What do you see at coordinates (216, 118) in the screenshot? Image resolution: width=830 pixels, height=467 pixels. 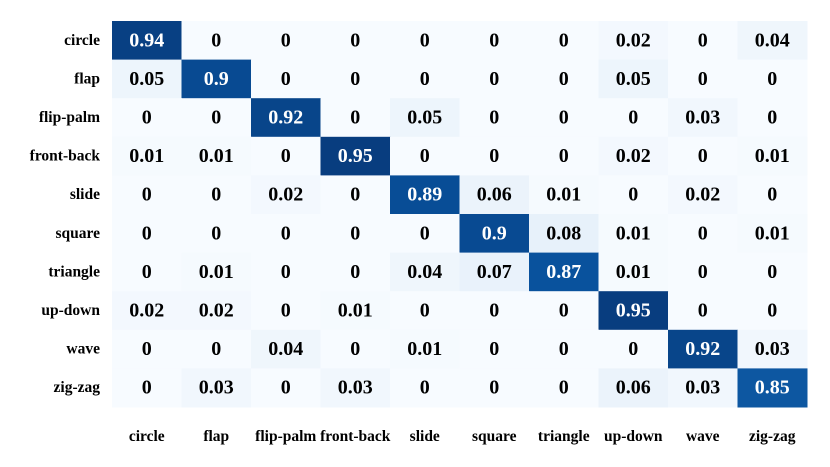 I see `cell-value-flip-palm-flap: 0` at bounding box center [216, 118].